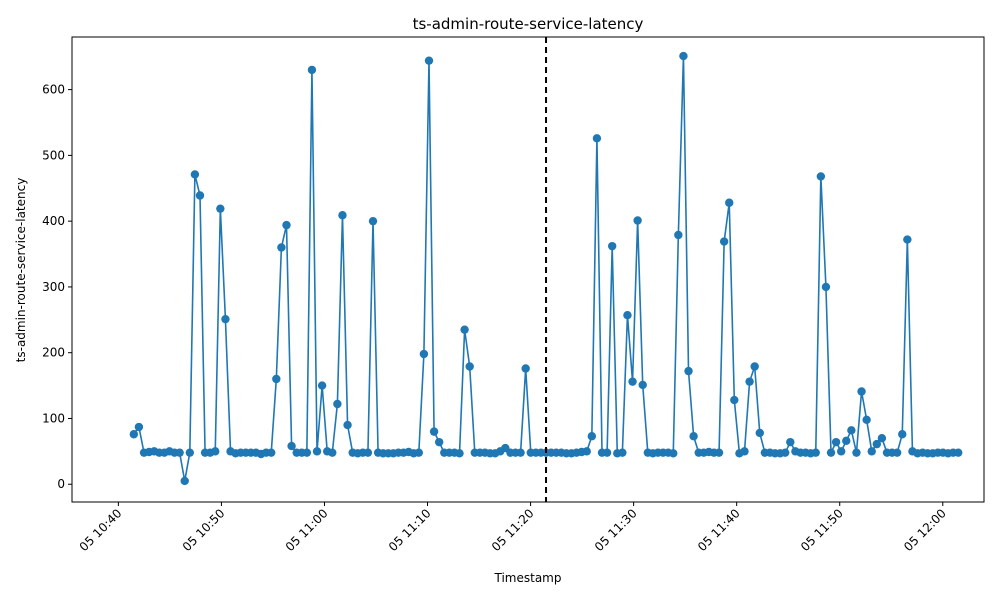 The image size is (1000, 600). What do you see at coordinates (528, 24) in the screenshot?
I see `chart-title: ts-admin-route-service-latency` at bounding box center [528, 24].